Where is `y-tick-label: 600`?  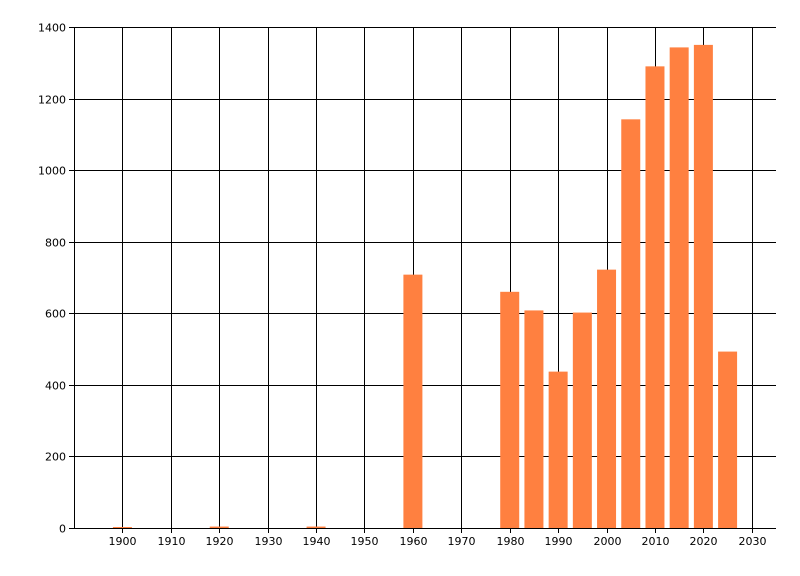 y-tick-label: 600 is located at coordinates (55, 314).